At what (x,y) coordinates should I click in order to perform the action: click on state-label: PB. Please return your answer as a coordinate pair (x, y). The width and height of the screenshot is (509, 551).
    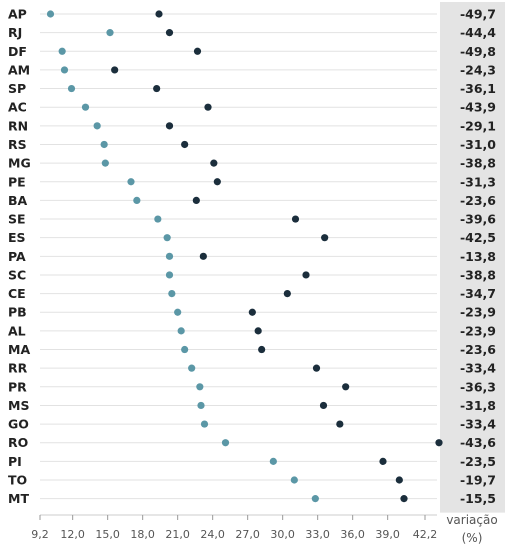
    Looking at the image, I should click on (17, 312).